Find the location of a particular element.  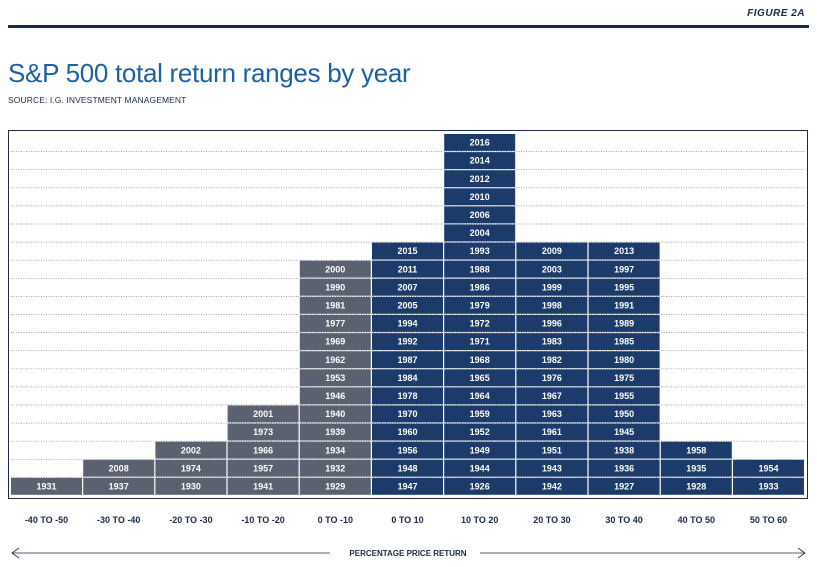

chart-title: S&P 500 total return ranges by year is located at coordinates (209, 73).